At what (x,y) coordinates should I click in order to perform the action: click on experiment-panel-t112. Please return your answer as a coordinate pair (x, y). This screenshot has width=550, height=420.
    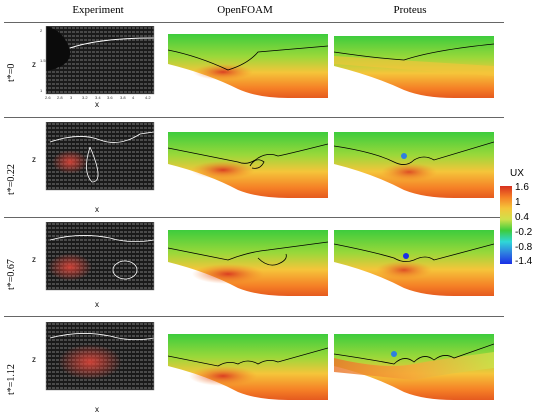
    Looking at the image, I should click on (100, 356).